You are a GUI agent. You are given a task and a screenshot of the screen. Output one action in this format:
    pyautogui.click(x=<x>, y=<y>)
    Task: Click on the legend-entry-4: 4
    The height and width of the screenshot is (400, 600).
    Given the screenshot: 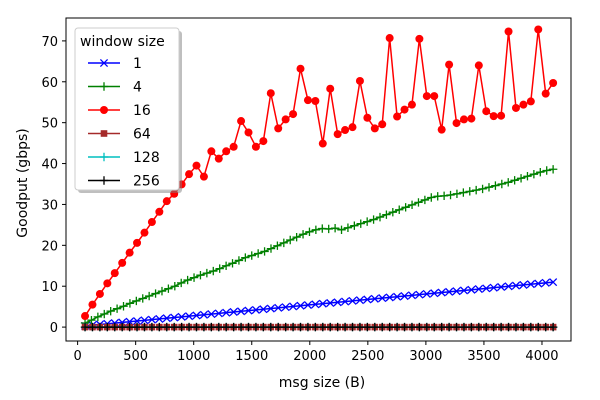 What is the action you would take?
    pyautogui.click(x=115, y=88)
    